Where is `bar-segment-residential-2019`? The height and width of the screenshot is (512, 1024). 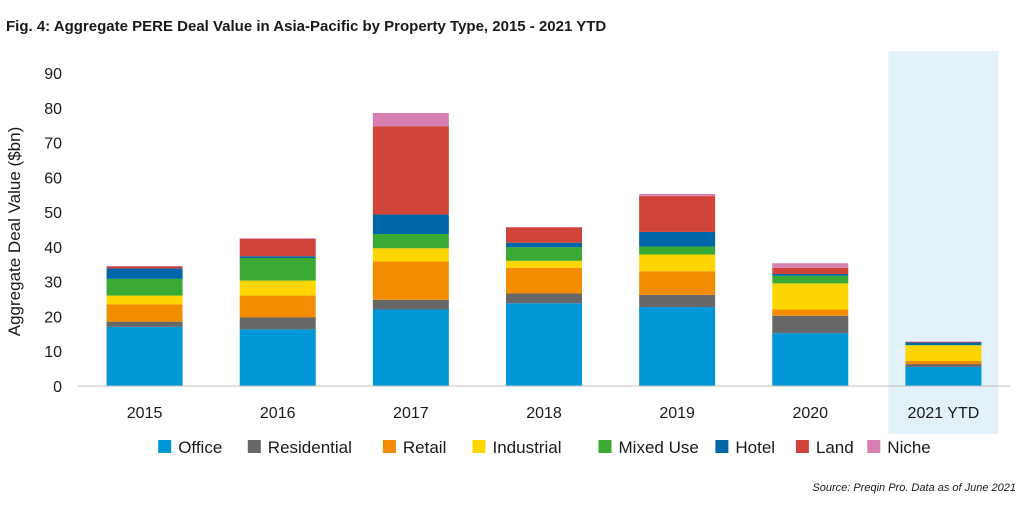
bar-segment-residential-2019 is located at coordinates (677, 301).